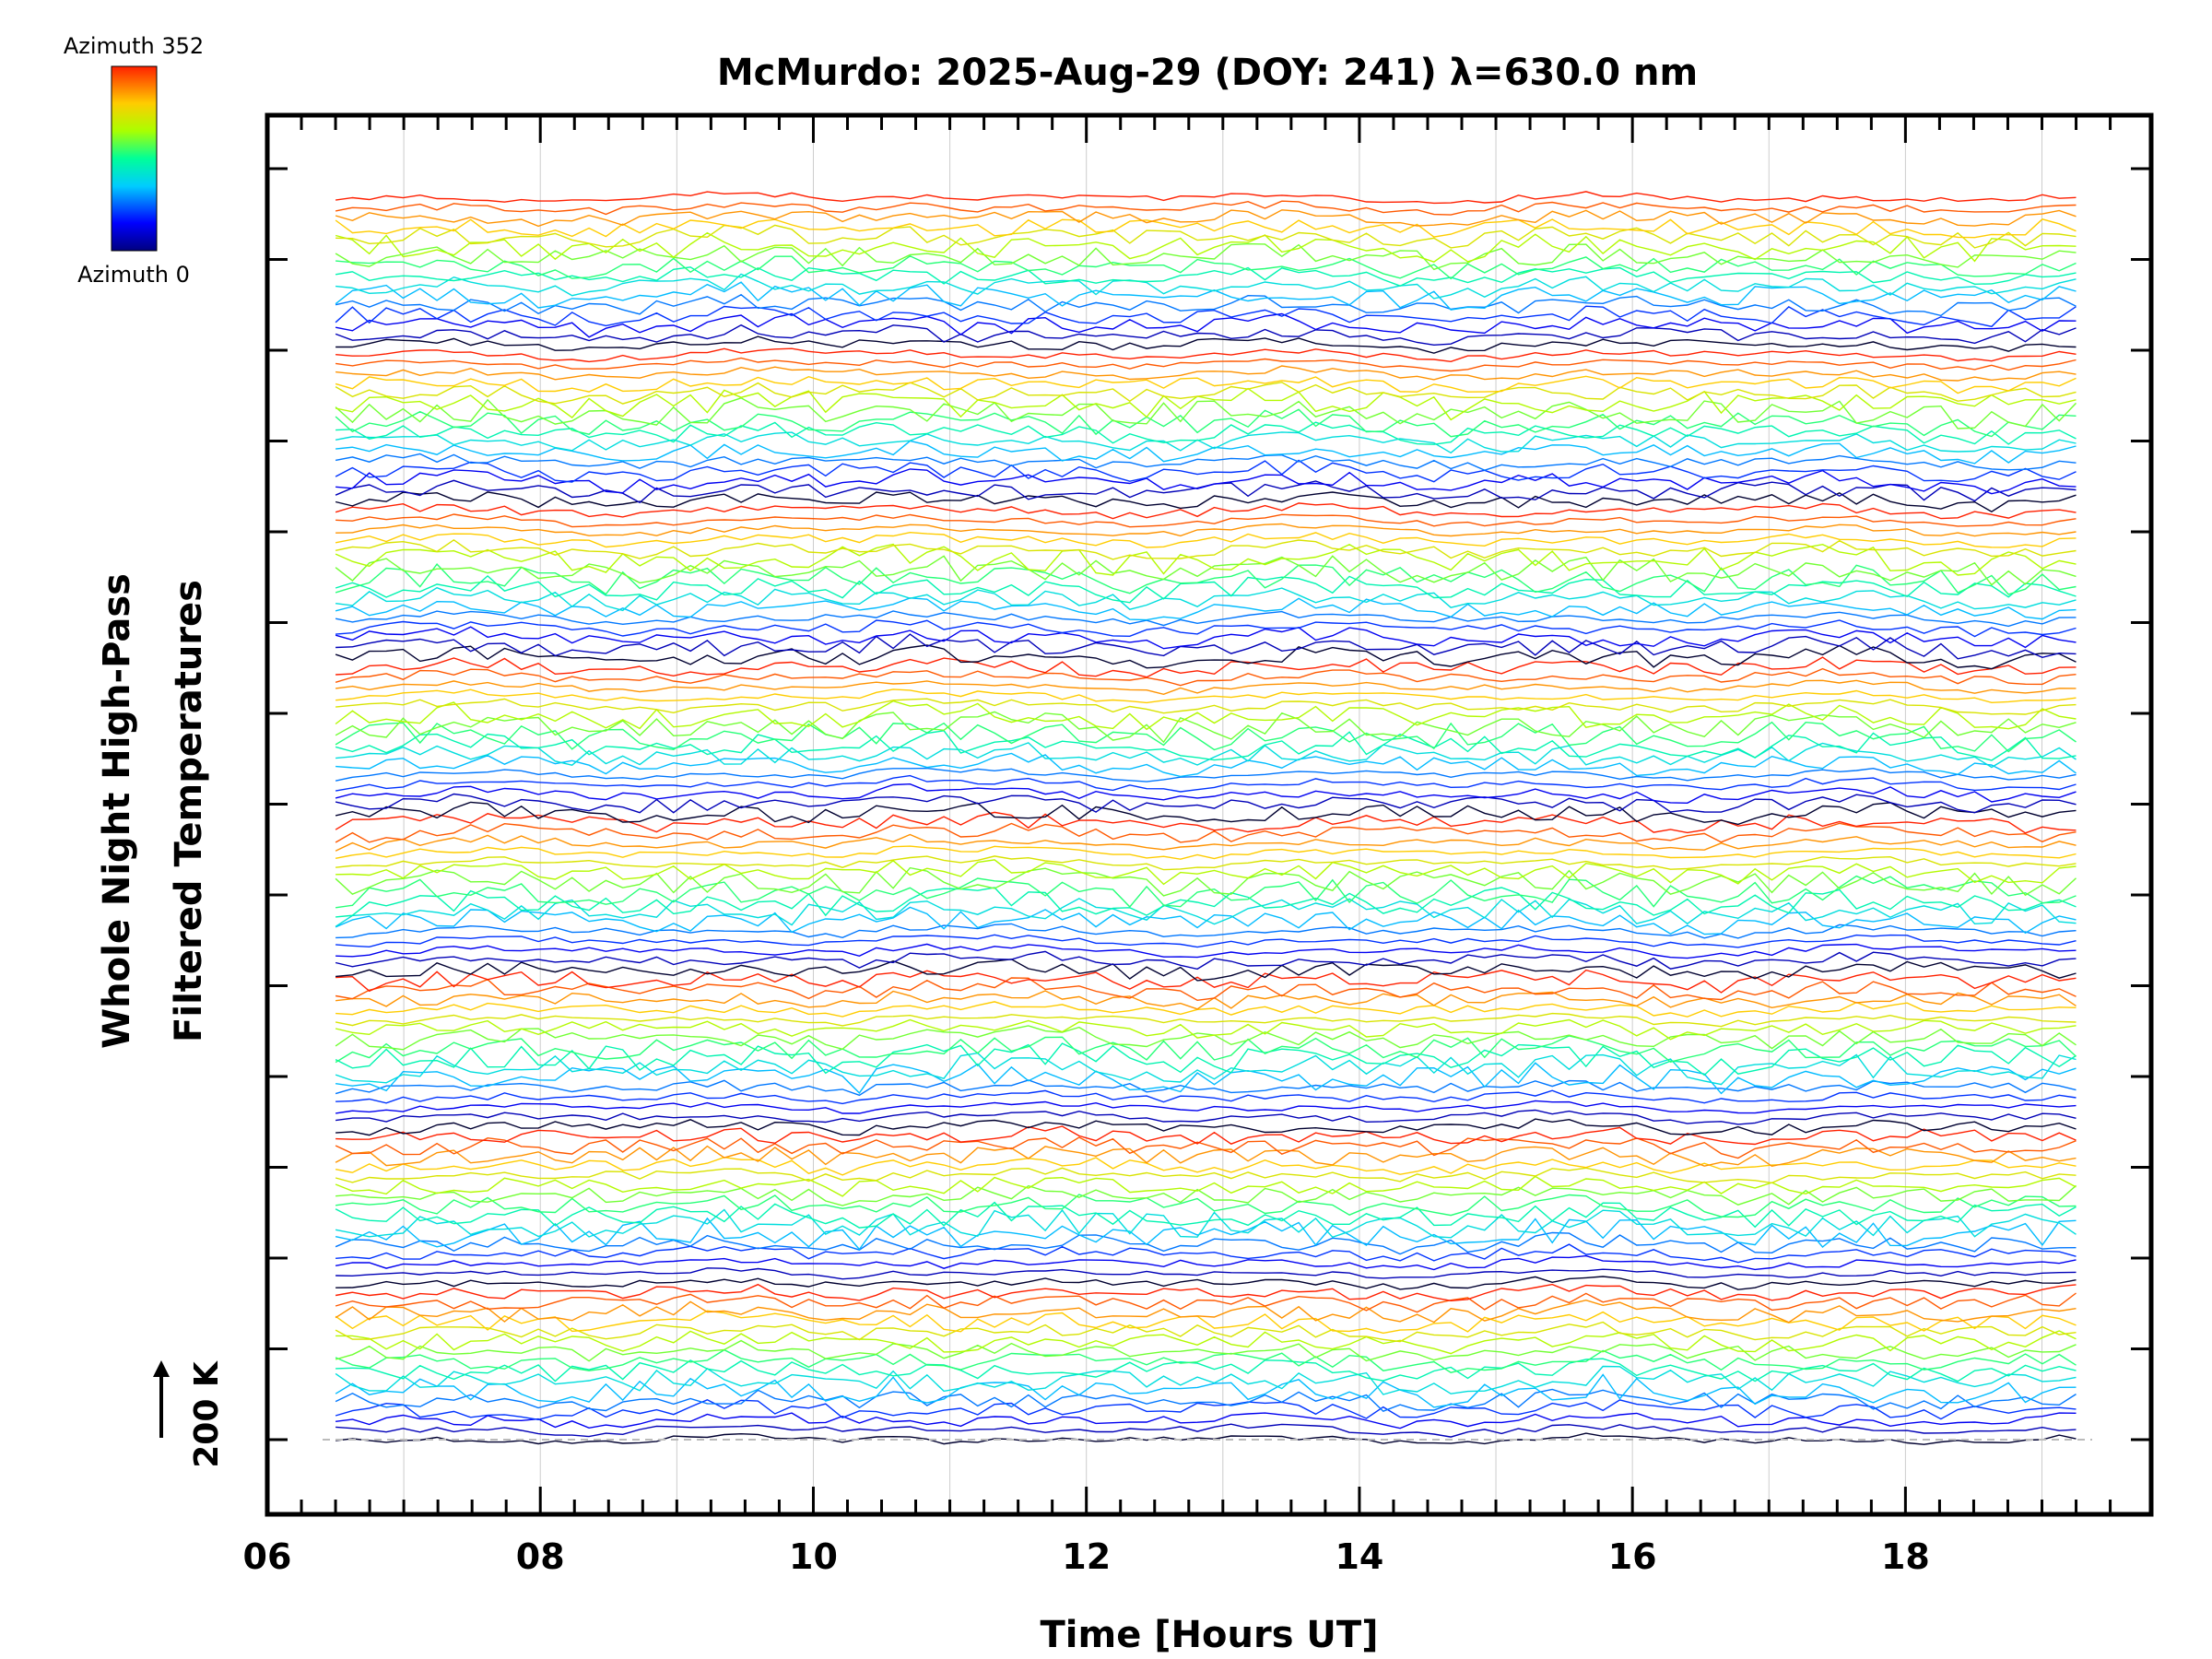 This screenshot has height=1659, width=2212. I want to click on x-tick-label: 08, so click(540, 1556).